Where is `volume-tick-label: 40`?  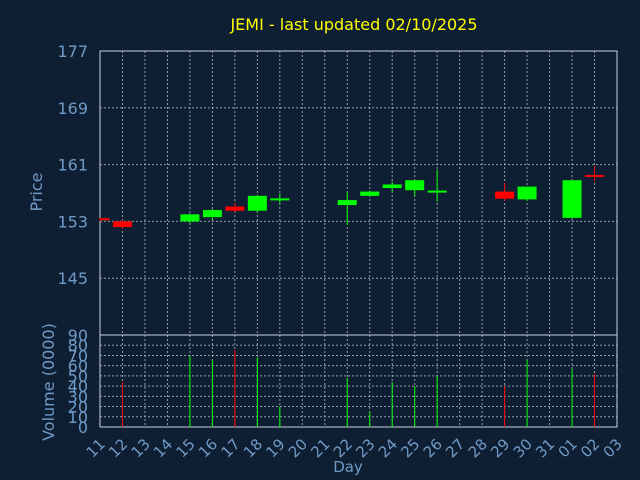
volume-tick-label: 40 is located at coordinates (78, 386).